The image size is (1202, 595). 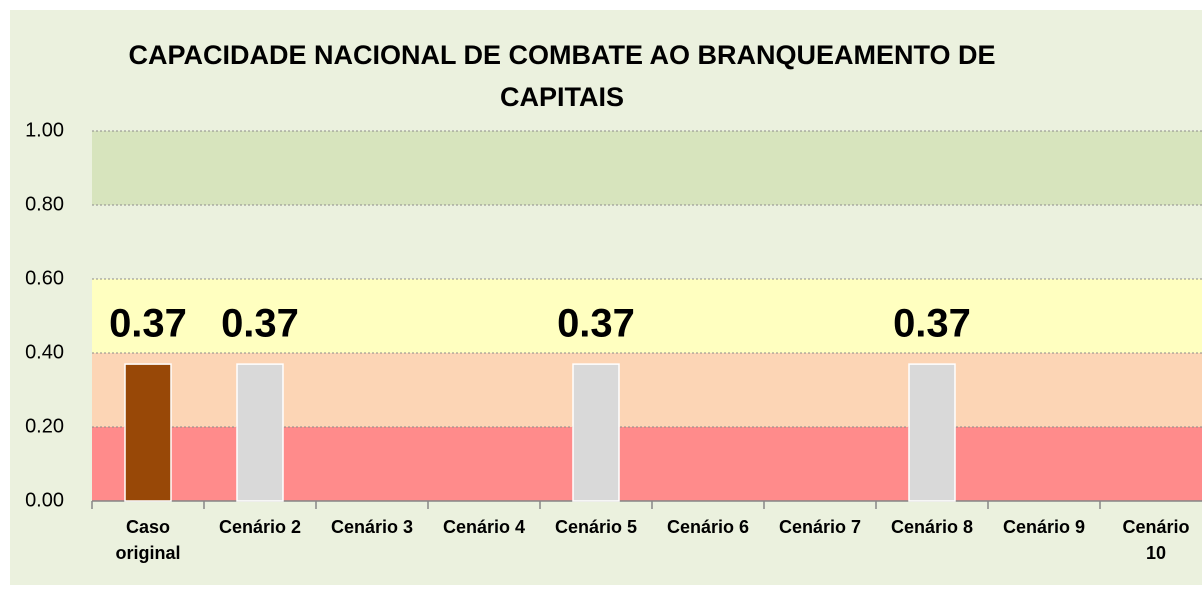 I want to click on x-tick-label: Caso original, so click(x=148, y=540).